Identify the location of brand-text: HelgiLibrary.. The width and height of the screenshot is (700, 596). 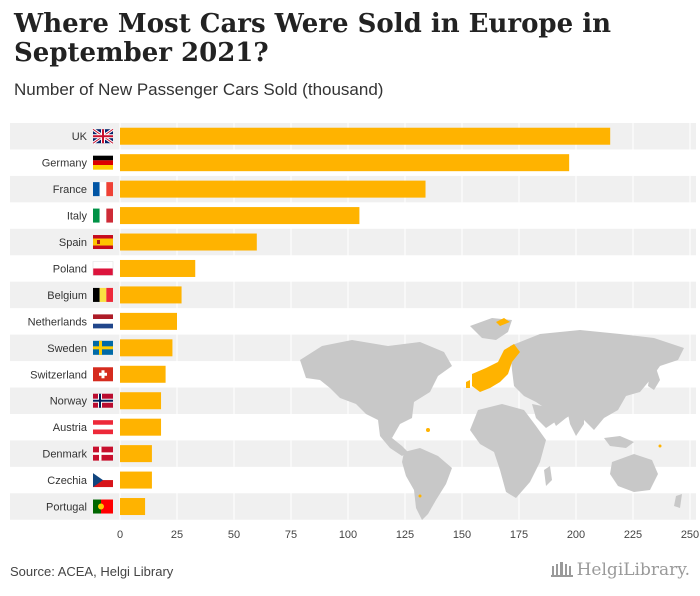
(633, 570).